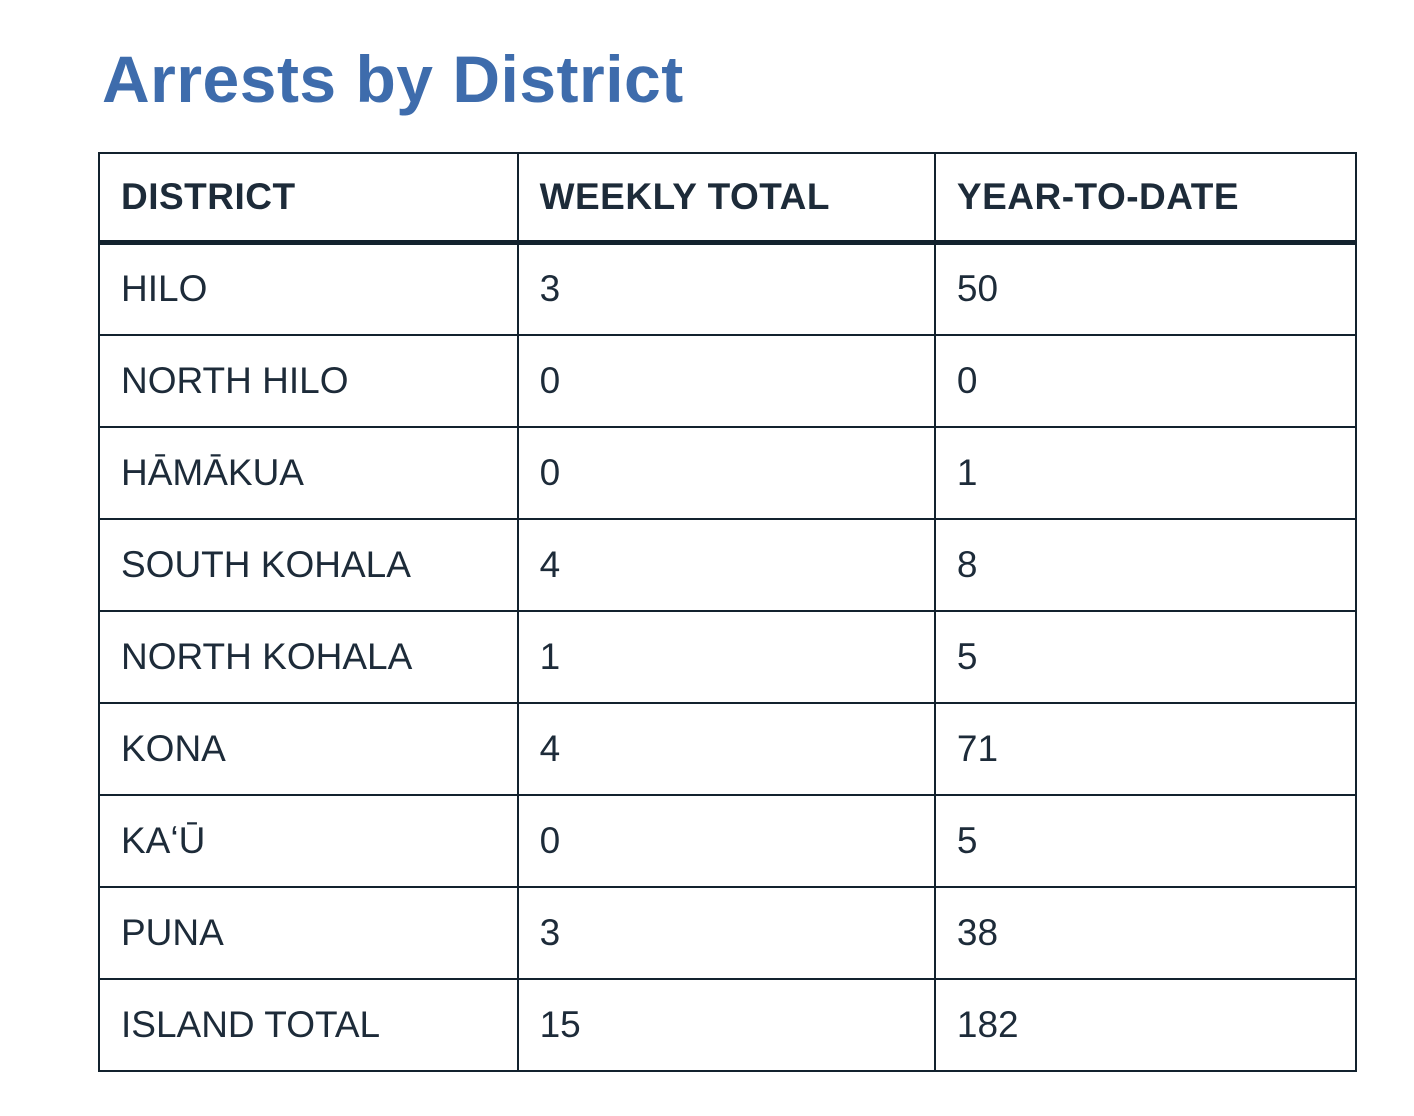  What do you see at coordinates (1145, 748) in the screenshot?
I see `year-to-date-cell: 71` at bounding box center [1145, 748].